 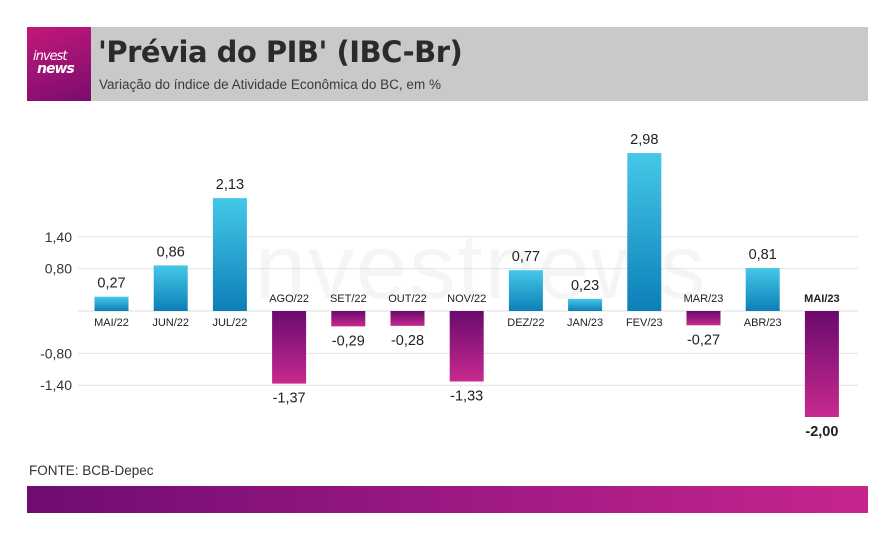 I want to click on y-tick-label: -1,40, so click(x=56, y=385).